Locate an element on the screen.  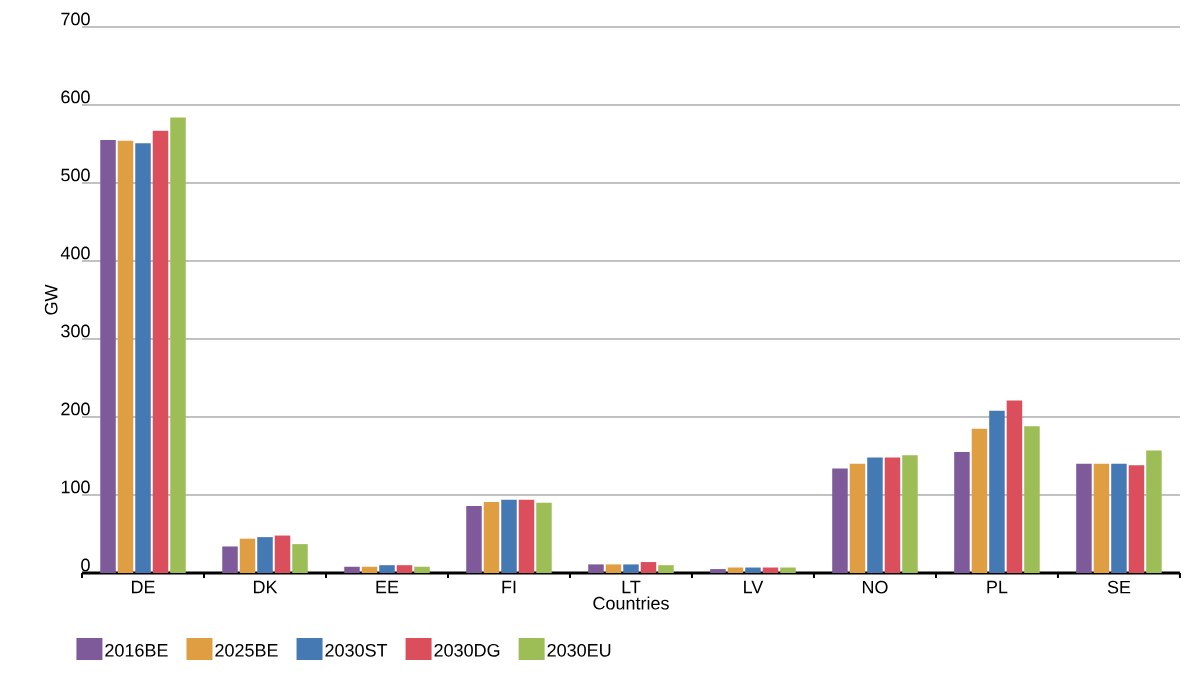
y-tick-label: 600 is located at coordinates (75, 97).